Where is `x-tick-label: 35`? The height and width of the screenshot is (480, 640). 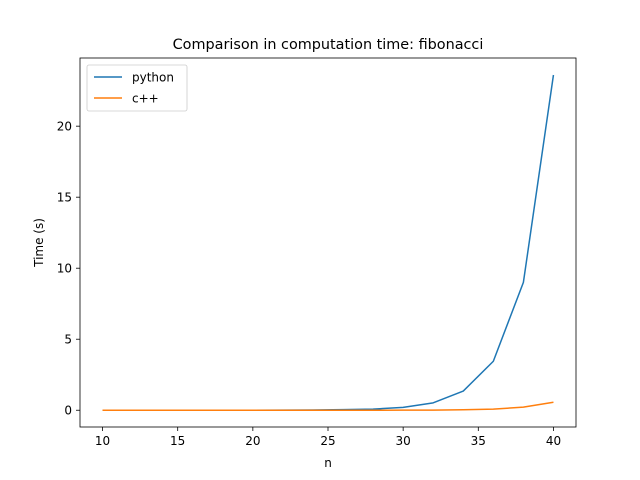
x-tick-label: 35 is located at coordinates (478, 441).